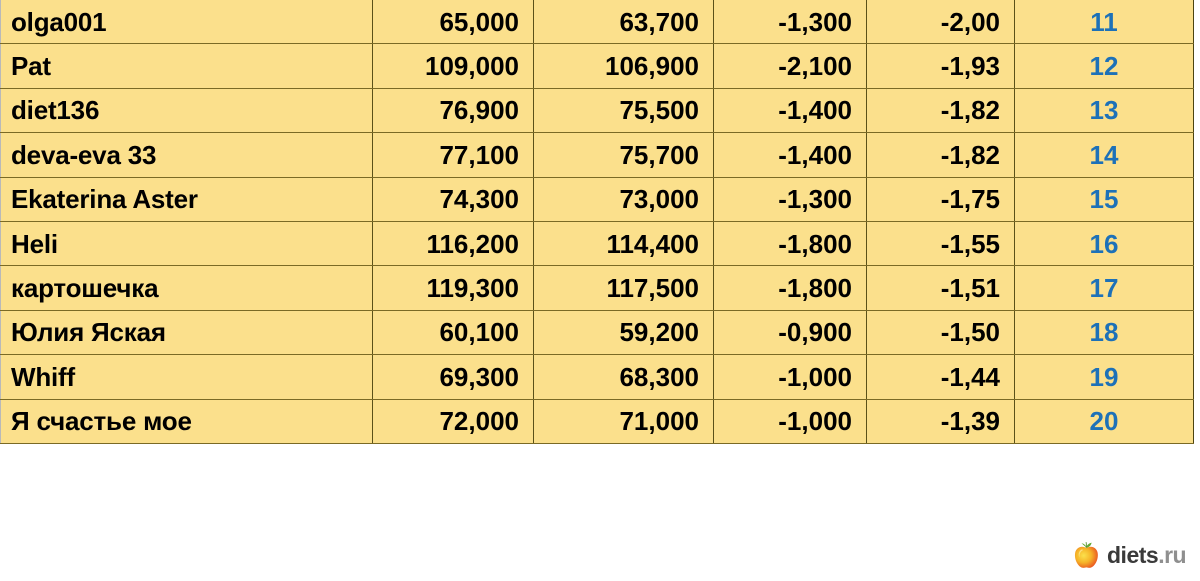  I want to click on percent-change: -1,44, so click(940, 377).